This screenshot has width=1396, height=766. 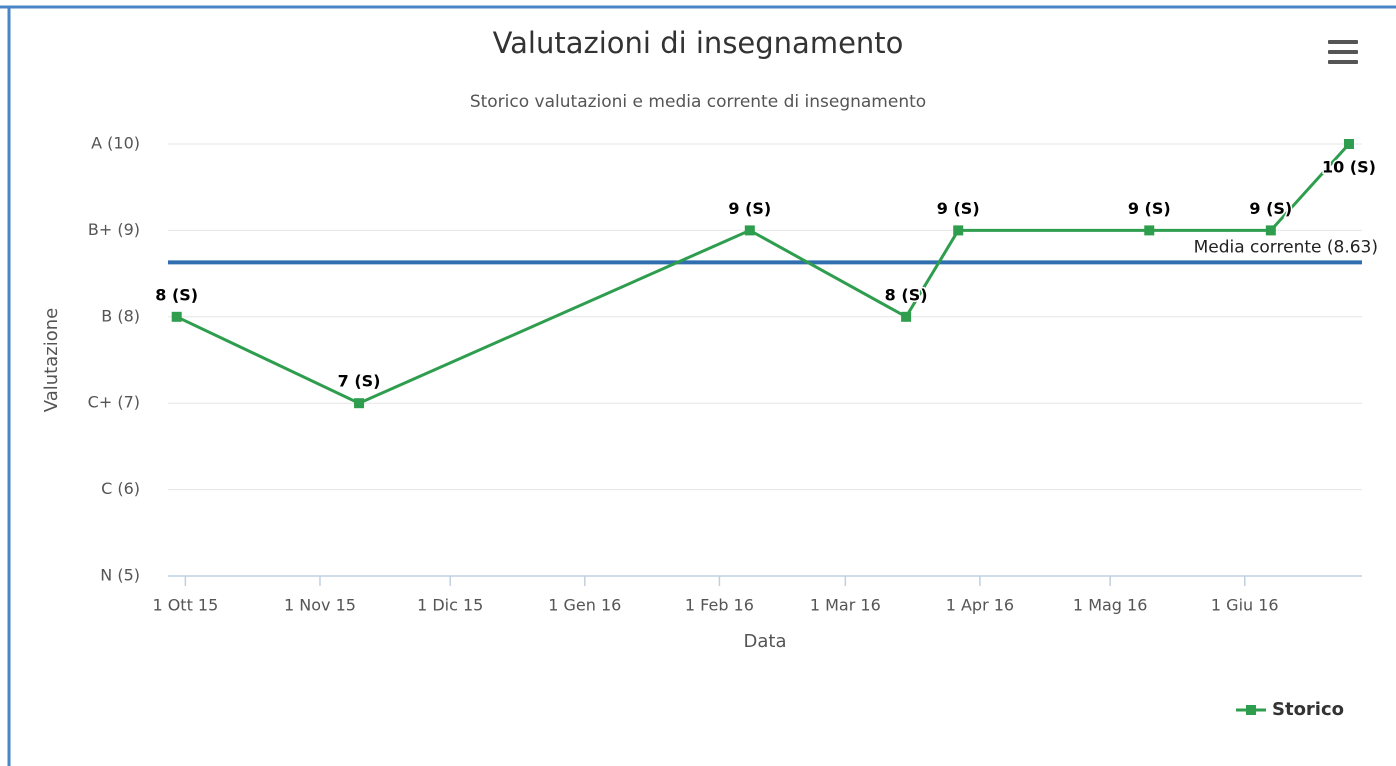 I want to click on x-tick-label: 1 Mar 16, so click(x=845, y=605).